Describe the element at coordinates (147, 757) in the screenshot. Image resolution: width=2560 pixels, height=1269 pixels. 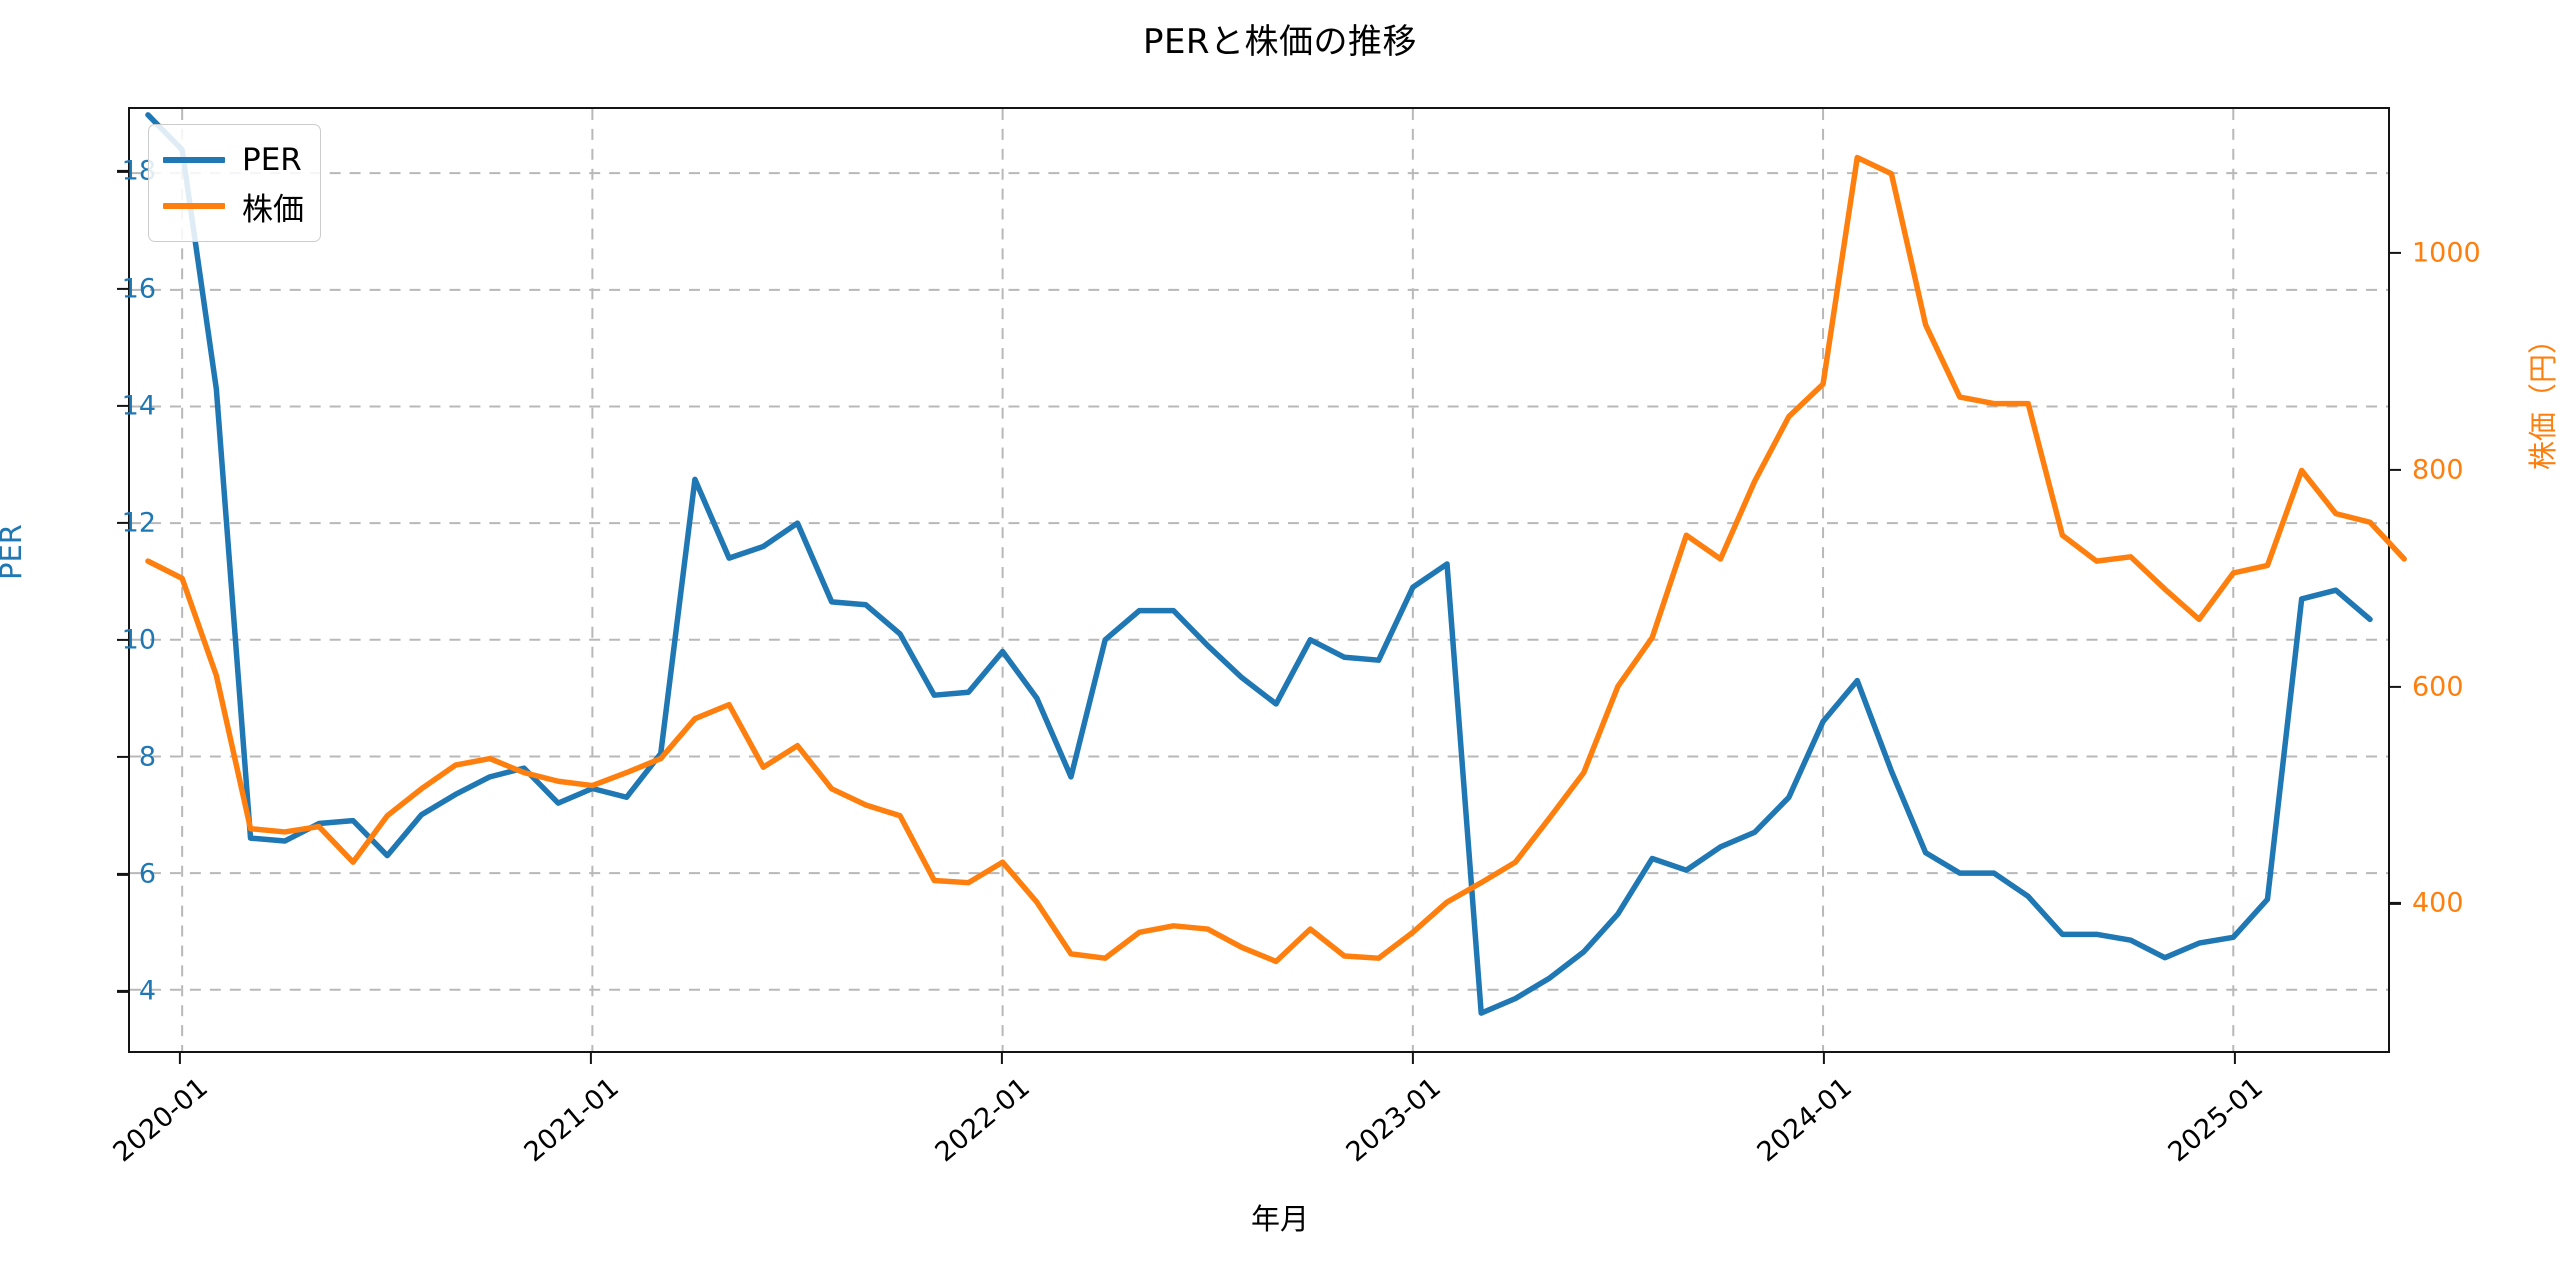
I see `y-axis-left-tick-label: 8` at that location.